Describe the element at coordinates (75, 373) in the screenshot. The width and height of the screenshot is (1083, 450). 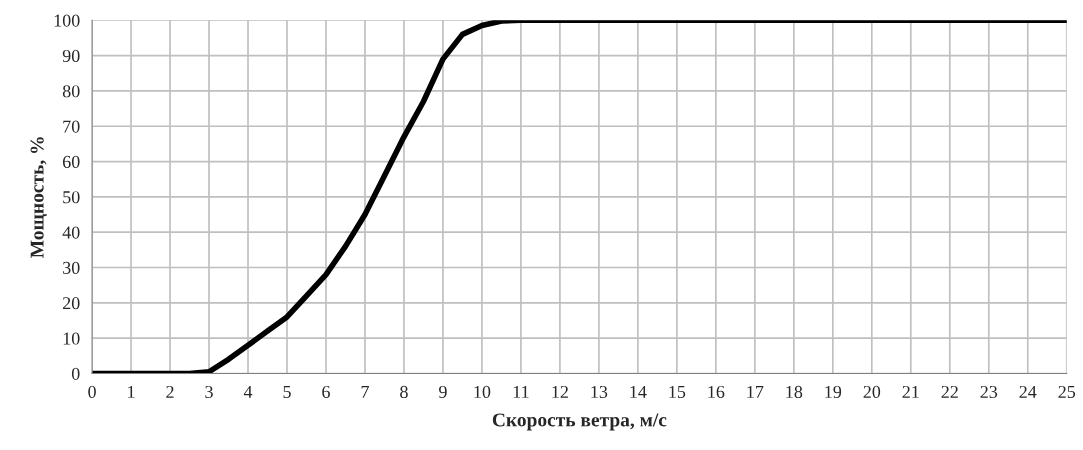
I see `y-tick-label: 0` at that location.